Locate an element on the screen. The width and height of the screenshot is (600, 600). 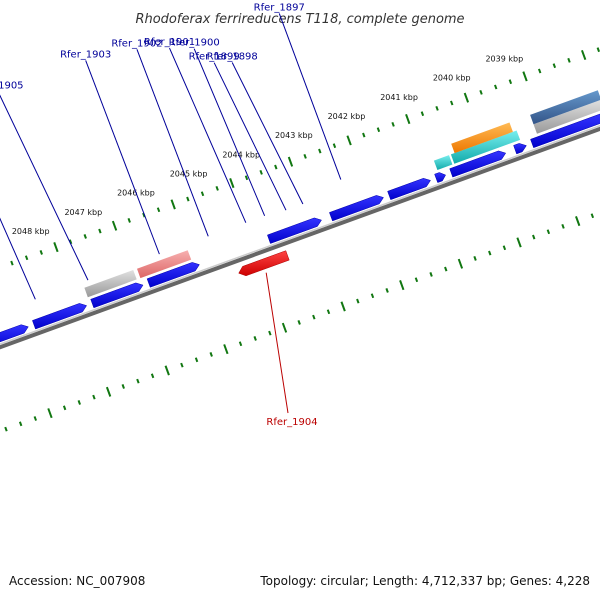
gene-label-forward: Rfer_1899 is located at coordinates (214, 57).